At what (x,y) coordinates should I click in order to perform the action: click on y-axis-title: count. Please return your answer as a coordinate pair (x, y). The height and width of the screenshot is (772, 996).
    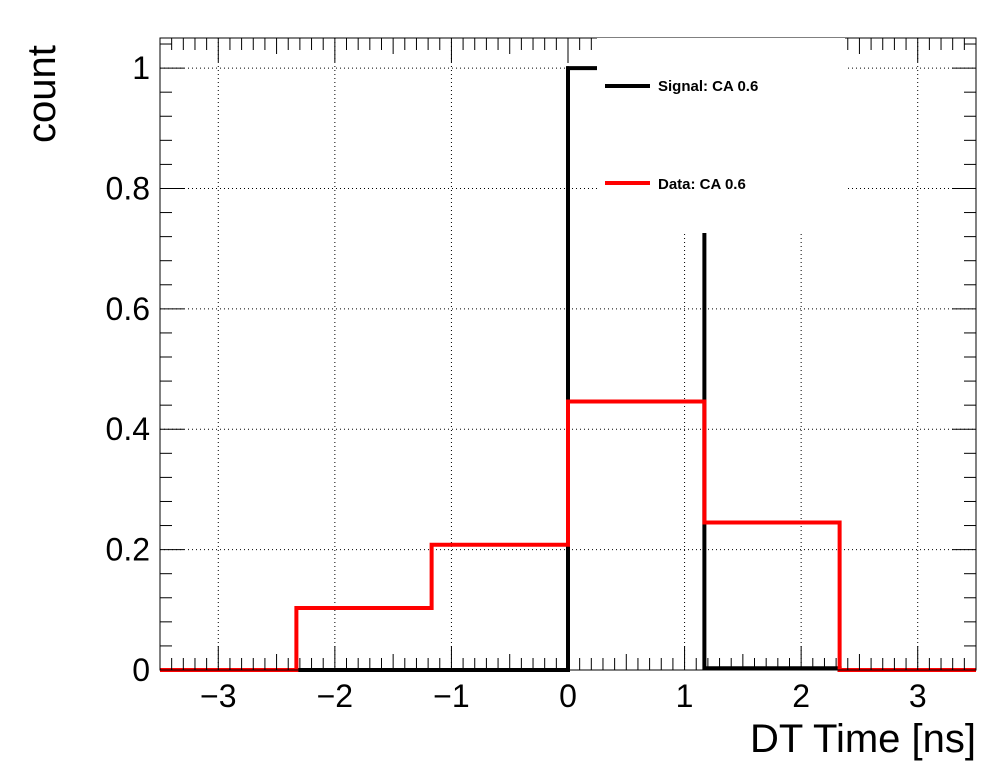
    Looking at the image, I should click on (42, 94).